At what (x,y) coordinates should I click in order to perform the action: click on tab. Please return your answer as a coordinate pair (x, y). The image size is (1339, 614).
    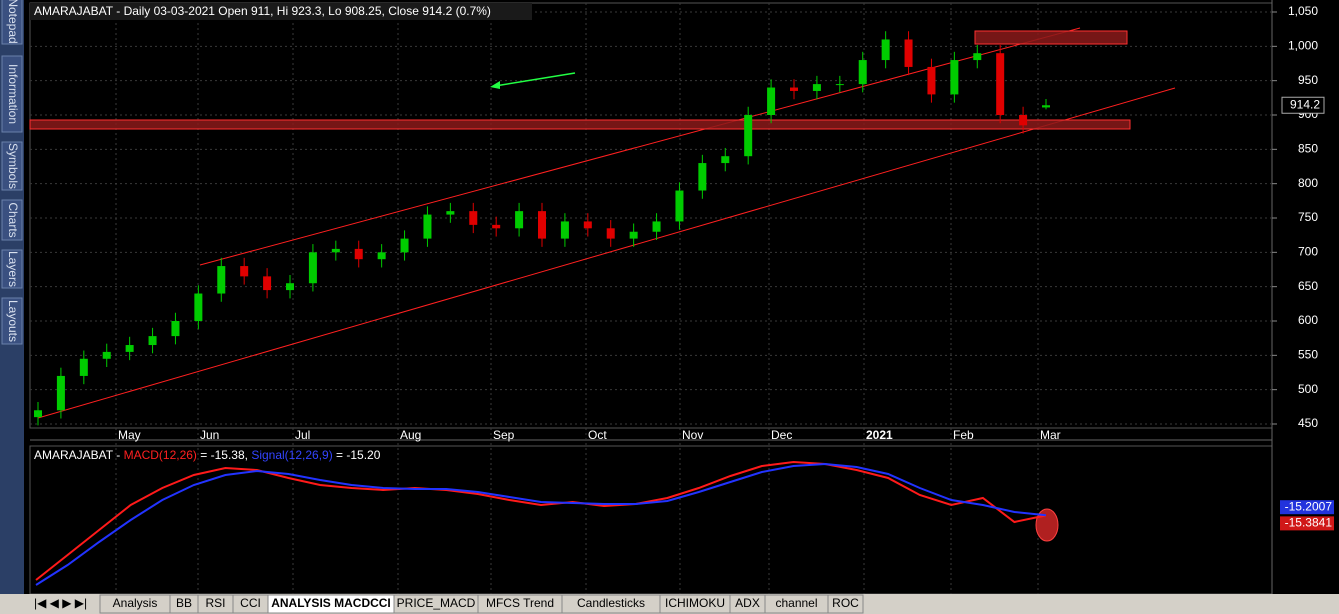
    Looking at the image, I should click on (845, 604).